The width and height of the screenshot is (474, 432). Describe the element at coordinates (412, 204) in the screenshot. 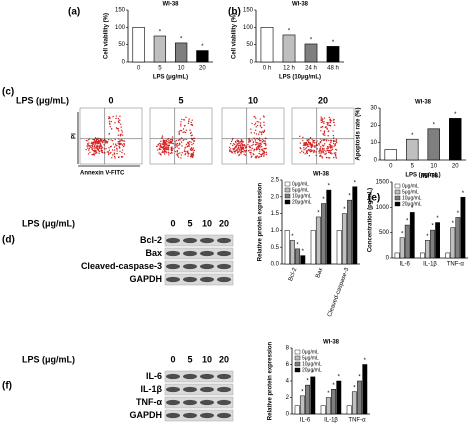

I see `legend-label: 20μg/mL` at that location.